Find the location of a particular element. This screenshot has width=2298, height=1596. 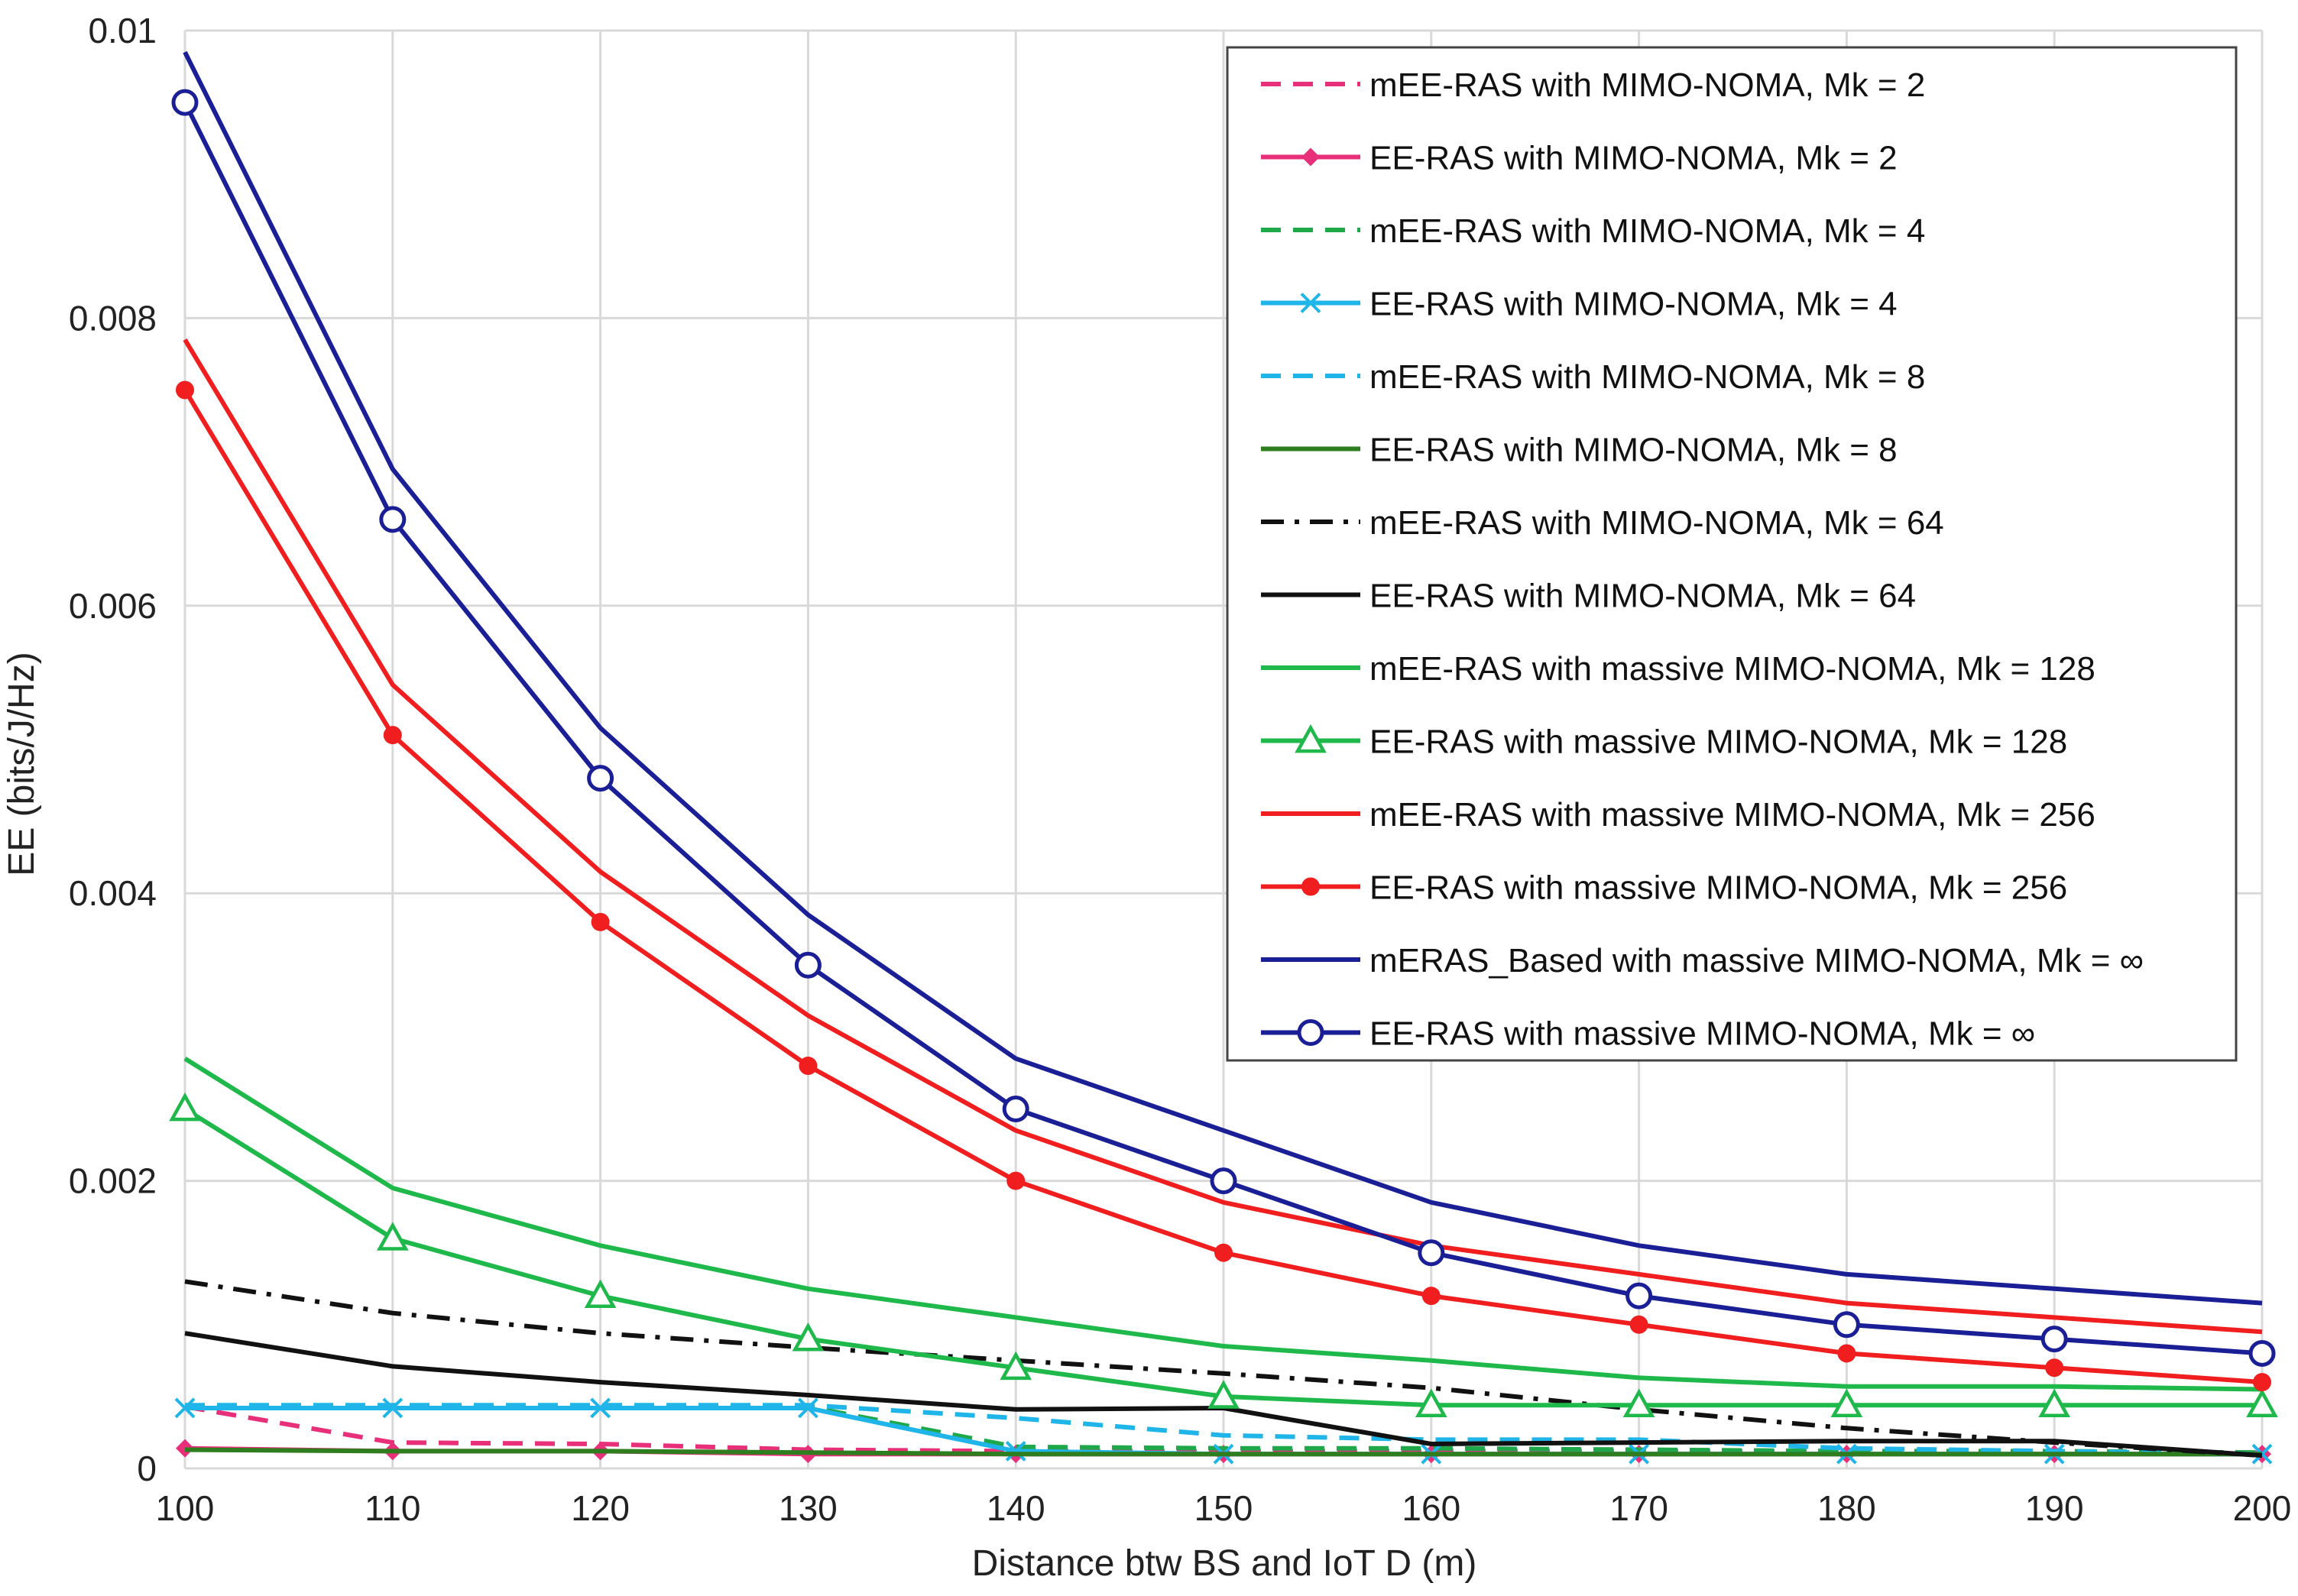

legend-entry: mEE-RAS with massive MIMO-NOMA, Mk = 256 is located at coordinates (1678, 815).